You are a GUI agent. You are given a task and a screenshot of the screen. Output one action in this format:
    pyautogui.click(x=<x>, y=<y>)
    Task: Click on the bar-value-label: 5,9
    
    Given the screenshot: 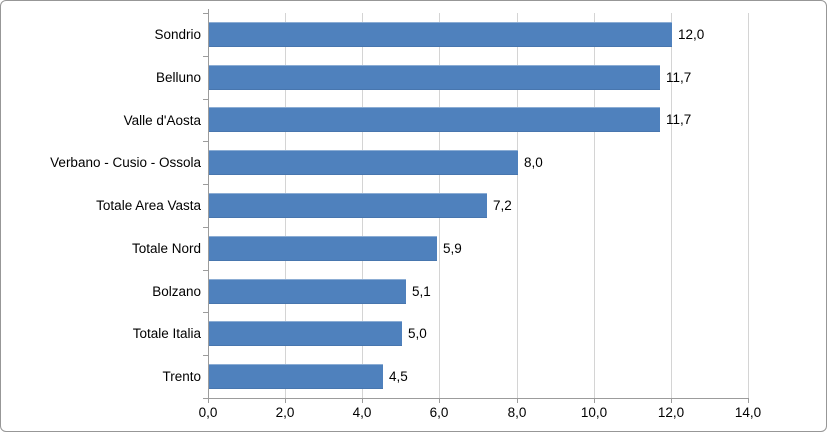 What is the action you would take?
    pyautogui.click(x=452, y=248)
    